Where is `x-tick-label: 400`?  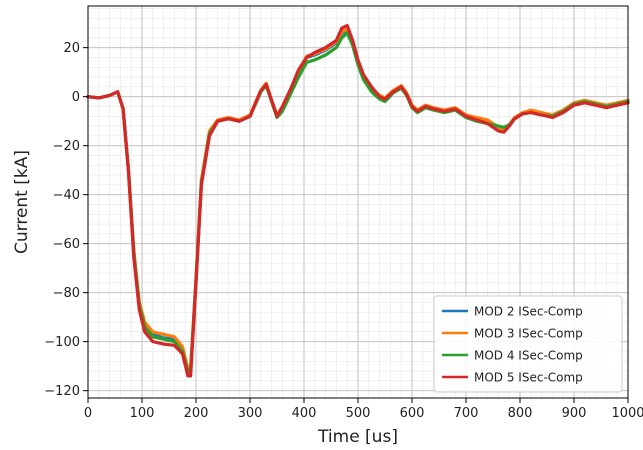 x-tick-label: 400 is located at coordinates (304, 413).